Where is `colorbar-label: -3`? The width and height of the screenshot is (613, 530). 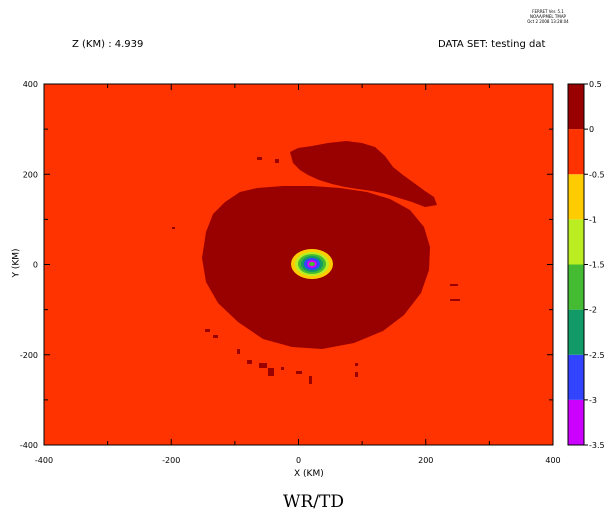
colorbar-label: -3 is located at coordinates (593, 400).